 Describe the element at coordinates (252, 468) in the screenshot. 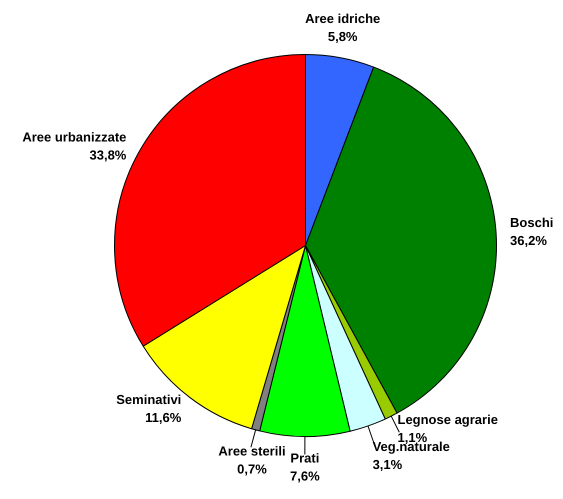

I see `data-label: 0,7%` at that location.